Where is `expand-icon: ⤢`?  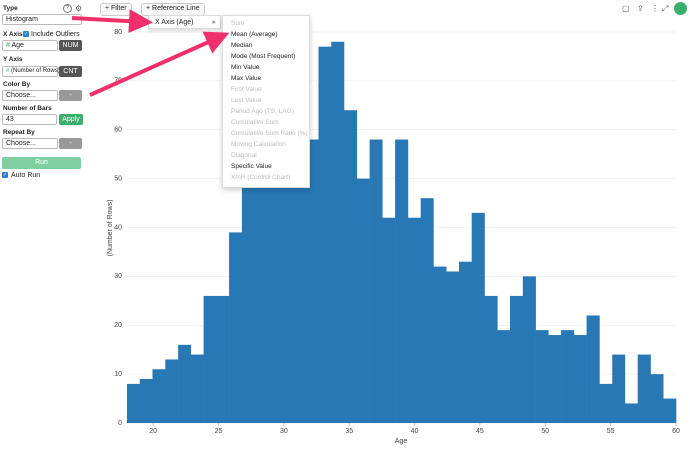
expand-icon: ⤢ is located at coordinates (665, 8).